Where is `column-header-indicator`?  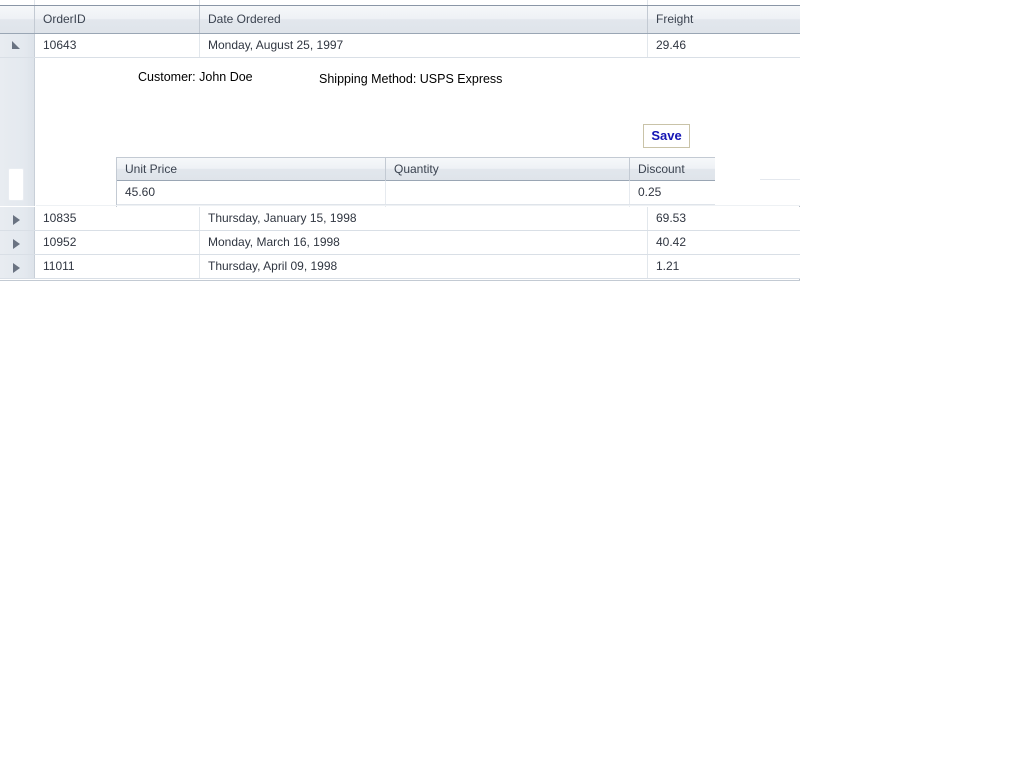
column-header-indicator is located at coordinates (17, 19).